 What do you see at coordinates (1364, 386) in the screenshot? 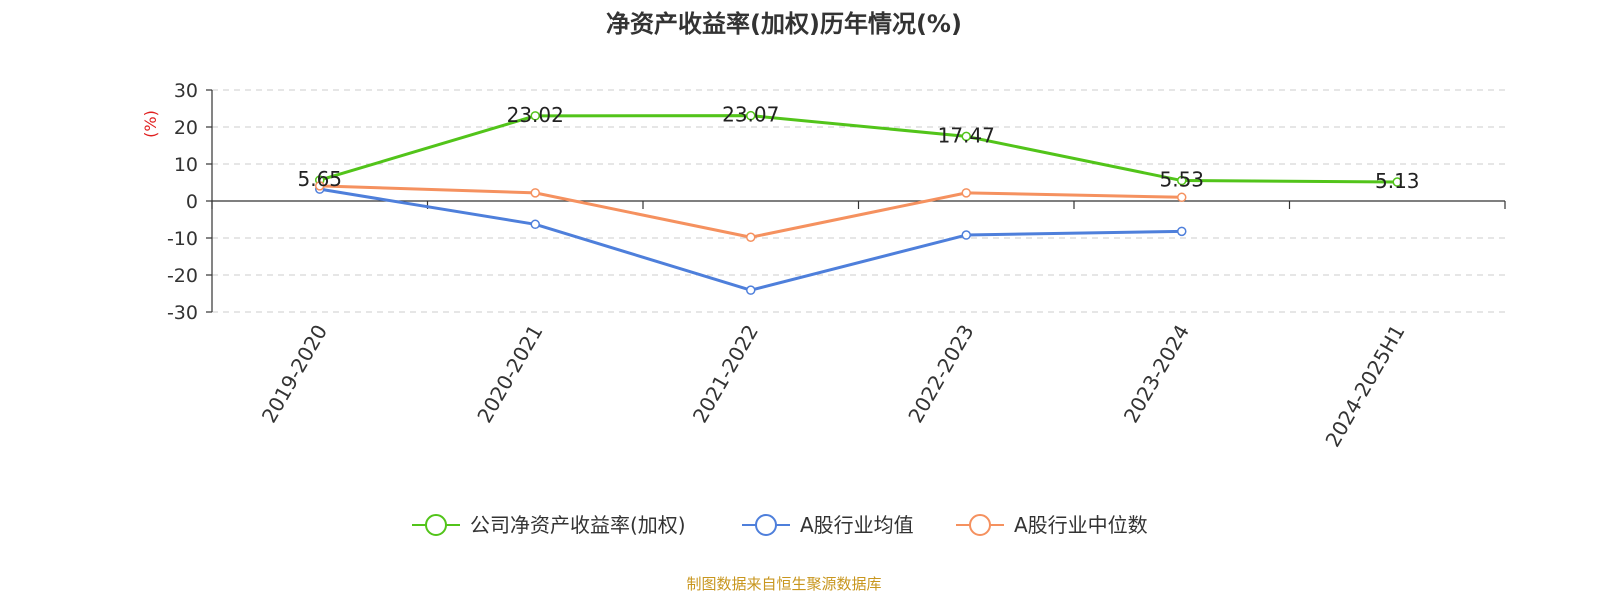
I see `x-tick-label: 2024-2025H1` at bounding box center [1364, 386].